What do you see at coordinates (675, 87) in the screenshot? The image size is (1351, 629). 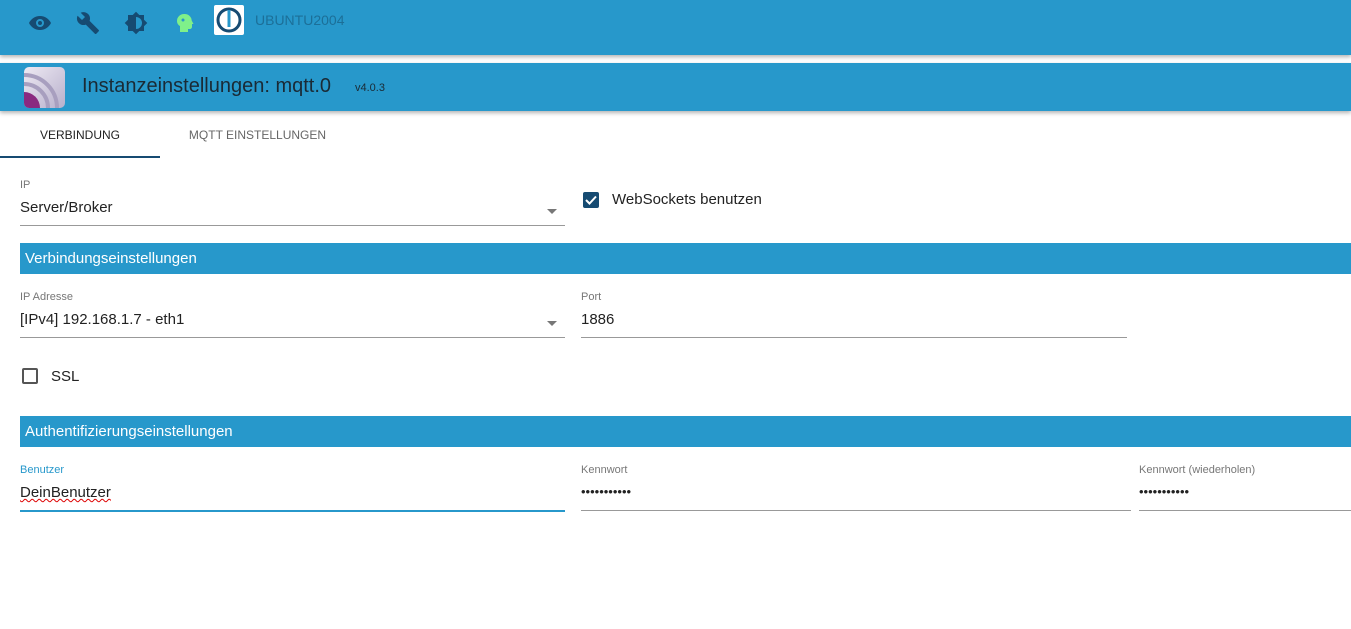 I see `instance-header: Instanzeinstellungen: mqtt.0 v4.0.3` at bounding box center [675, 87].